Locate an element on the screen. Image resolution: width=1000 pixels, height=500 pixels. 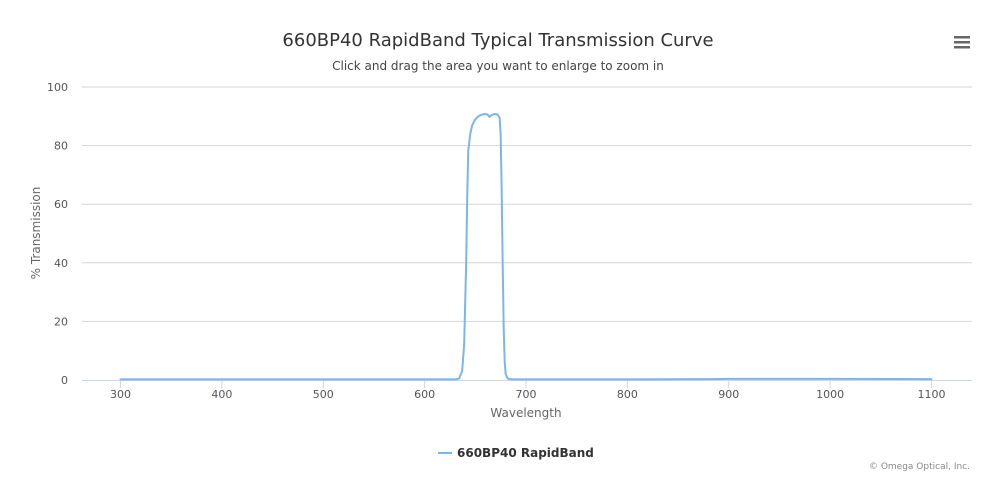
x-tick-label-1100: 1100 is located at coordinates (931, 394).